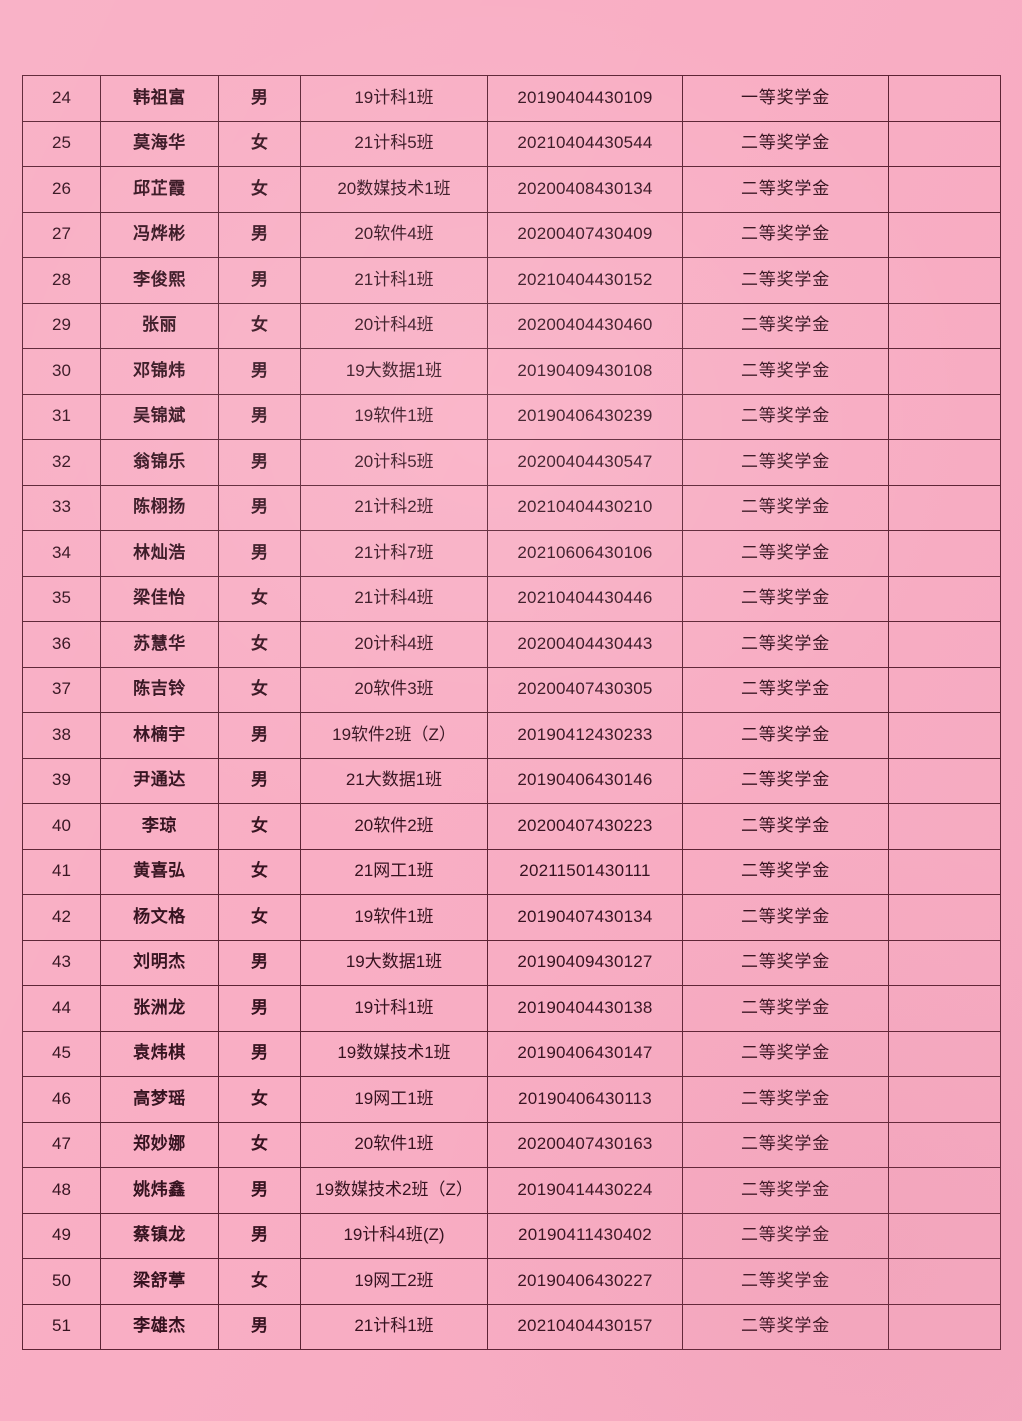 The width and height of the screenshot is (1022, 1421). Describe the element at coordinates (159, 780) in the screenshot. I see `cell-name: 尹通达` at that location.